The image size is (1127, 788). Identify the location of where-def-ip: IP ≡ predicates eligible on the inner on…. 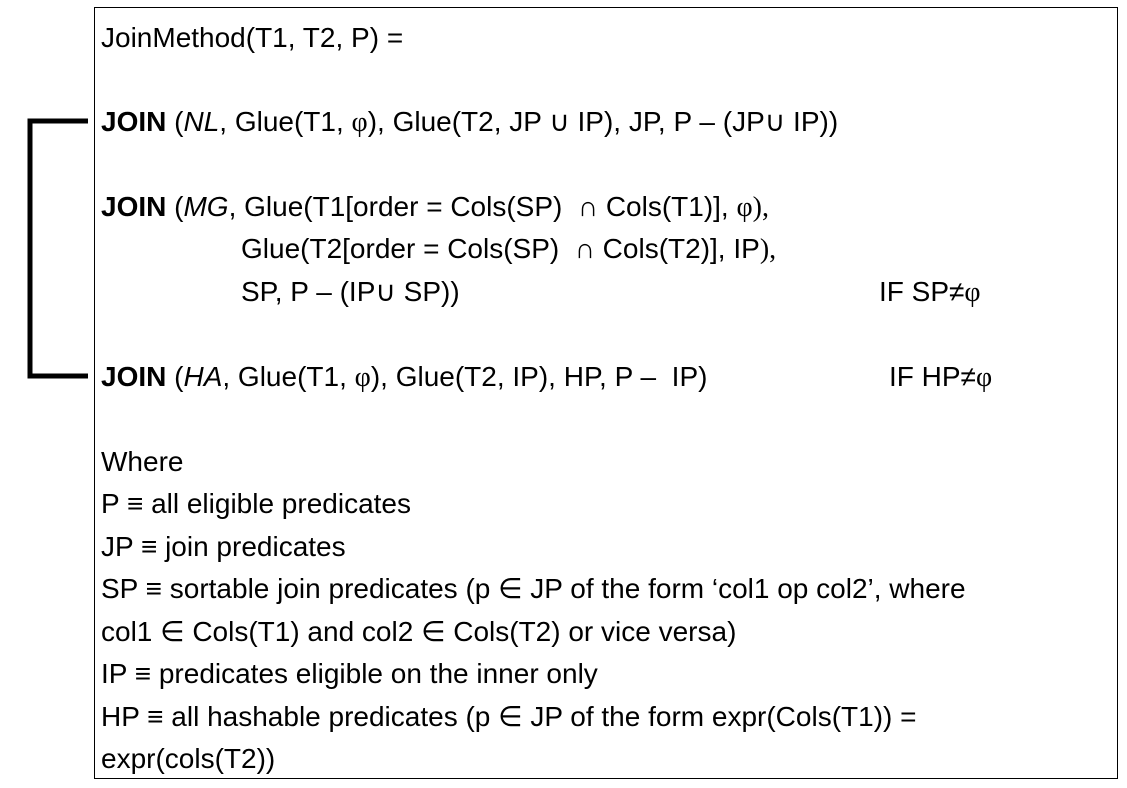
(349, 673).